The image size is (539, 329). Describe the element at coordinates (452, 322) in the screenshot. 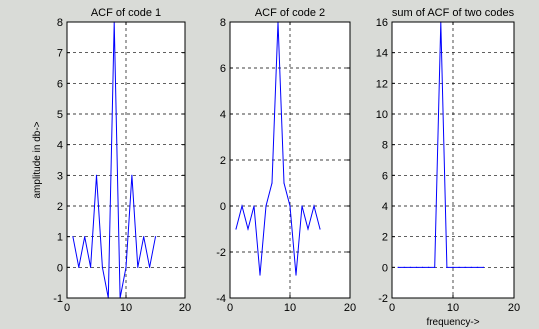

I see `x-axis-label: frequency->` at that location.